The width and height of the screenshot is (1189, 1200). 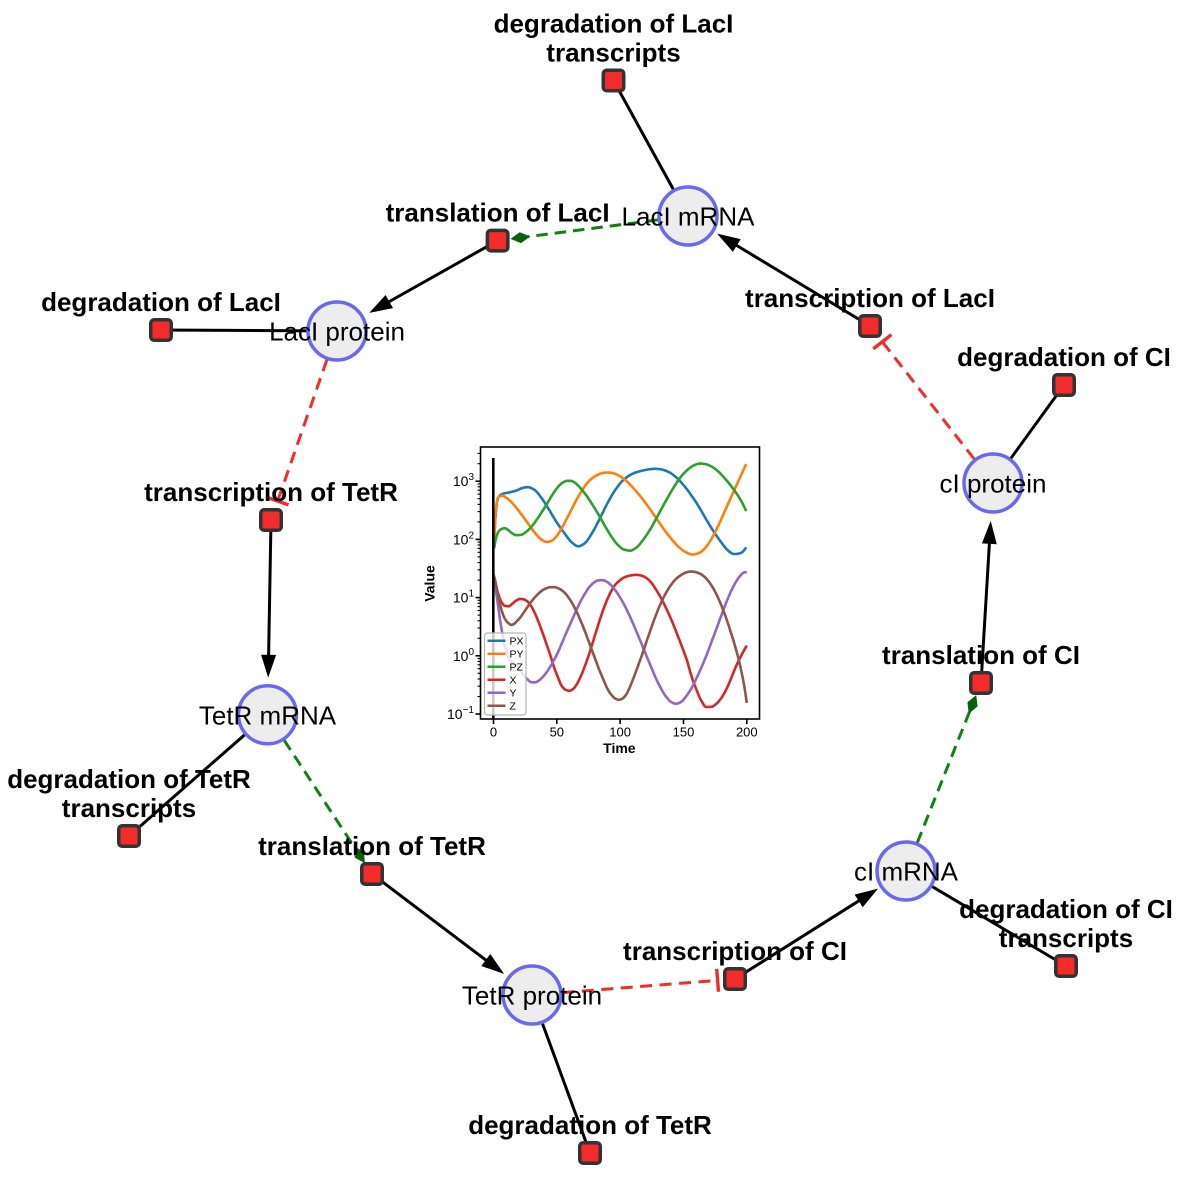 I want to click on svg-text: PZ, so click(x=517, y=668).